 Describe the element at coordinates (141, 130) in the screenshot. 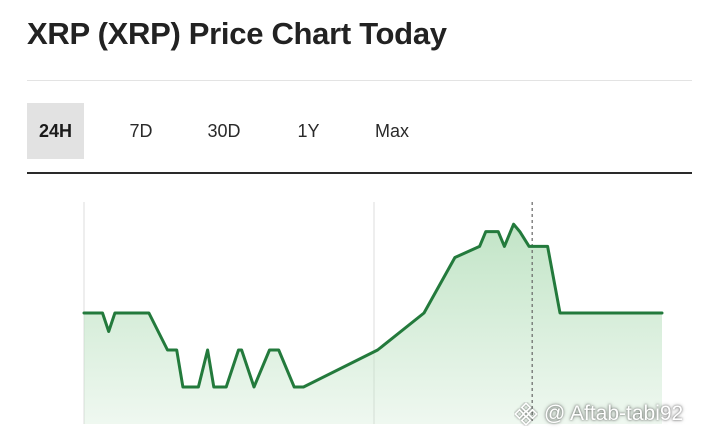

I see `tab-7d: 7D` at that location.